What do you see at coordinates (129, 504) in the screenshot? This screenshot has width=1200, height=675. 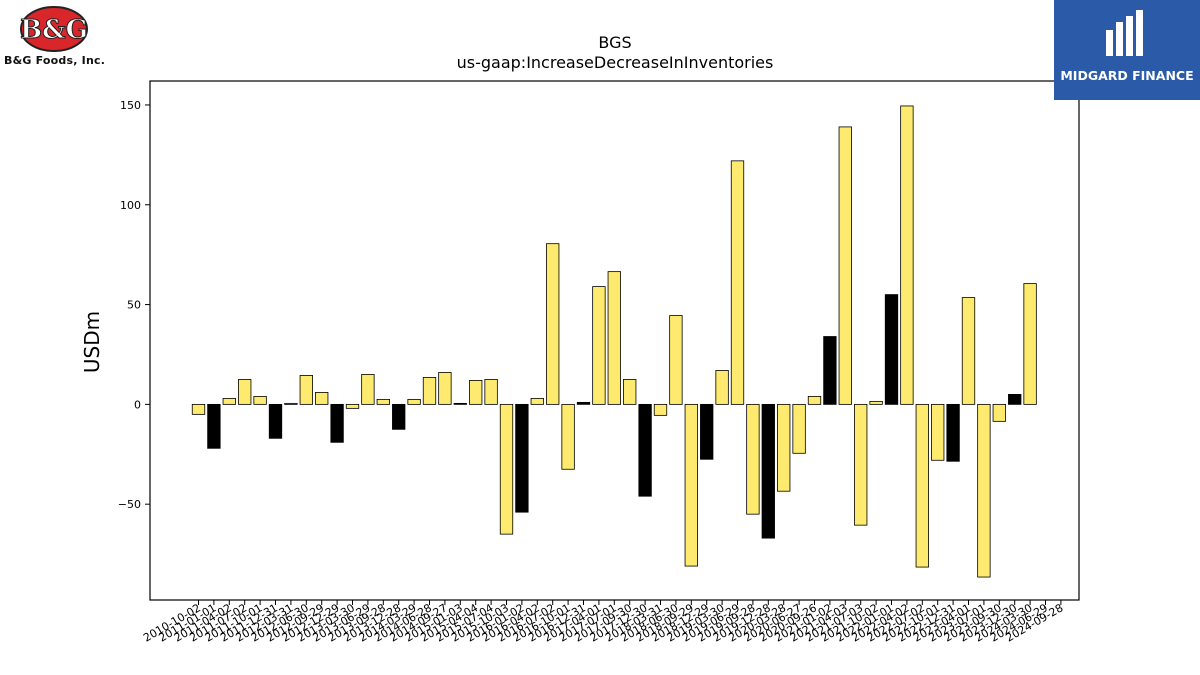 I see `y-tick-label: −50` at bounding box center [129, 504].